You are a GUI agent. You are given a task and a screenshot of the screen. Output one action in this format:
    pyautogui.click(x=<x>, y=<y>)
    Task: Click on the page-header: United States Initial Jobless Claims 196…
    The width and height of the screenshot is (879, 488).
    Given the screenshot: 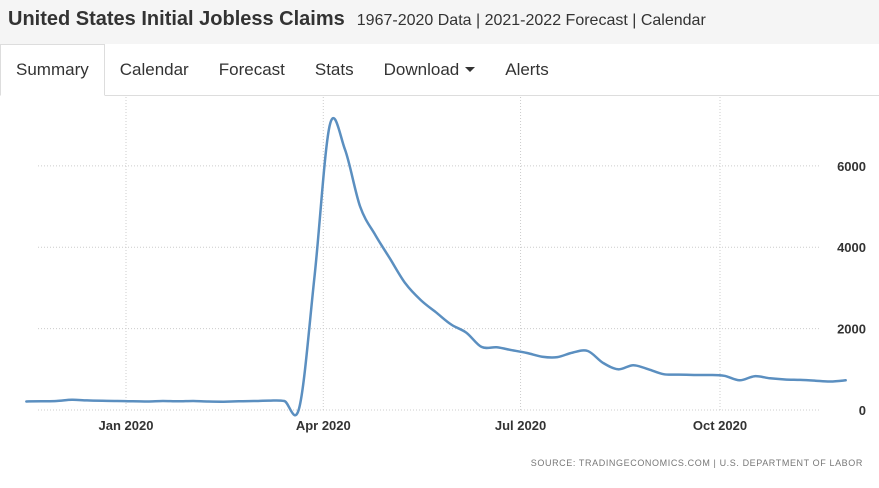 What is the action you would take?
    pyautogui.click(x=439, y=22)
    